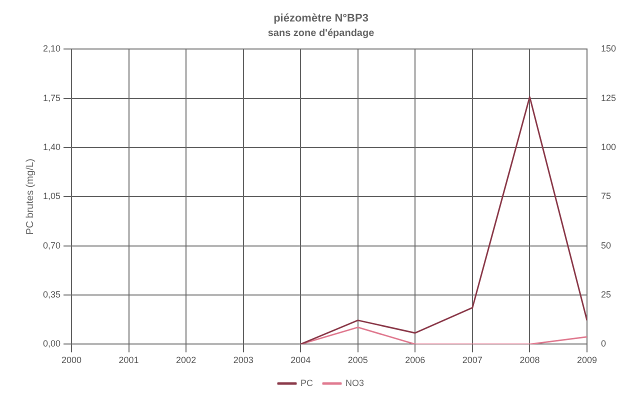 The width and height of the screenshot is (632, 402). Describe the element at coordinates (605, 196) in the screenshot. I see `y2-tick-label: 75` at that location.